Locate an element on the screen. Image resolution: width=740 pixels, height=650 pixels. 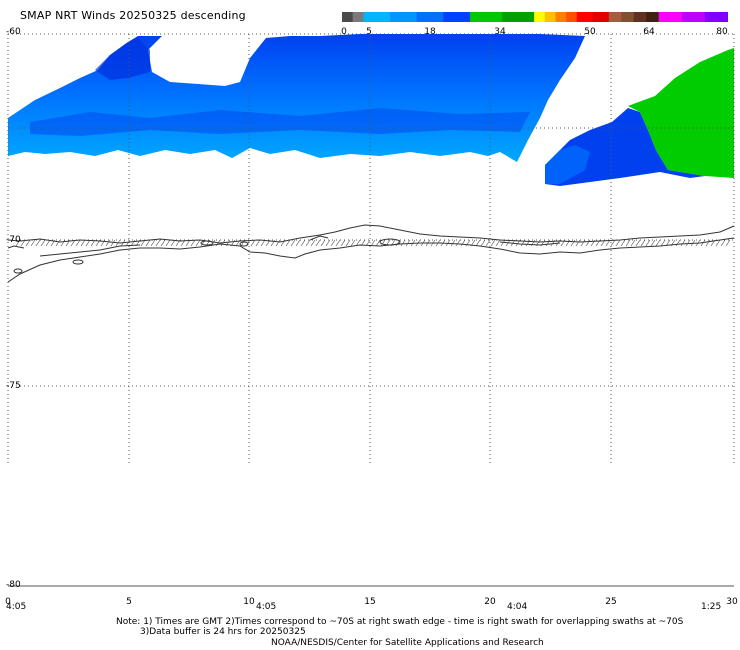
lat-label-80: -80 is located at coordinates (13, 585).